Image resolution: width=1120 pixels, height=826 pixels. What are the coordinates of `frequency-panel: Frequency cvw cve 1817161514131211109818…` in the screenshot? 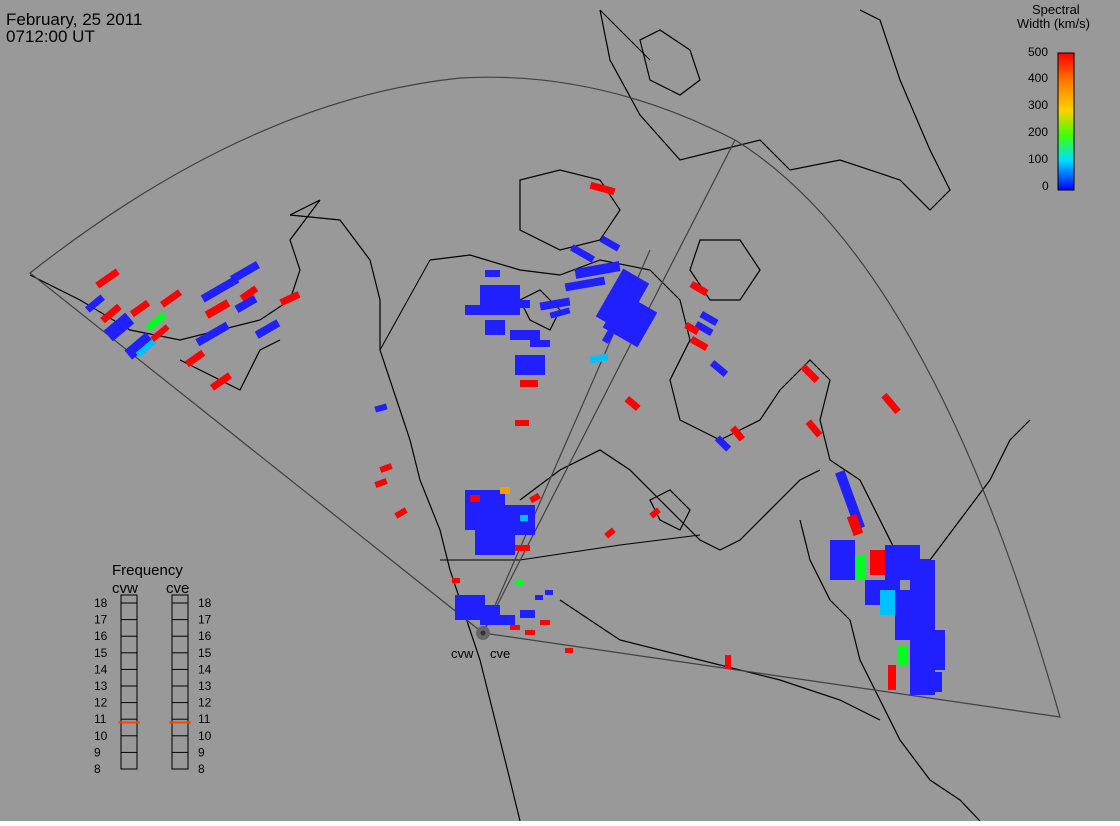 It's located at (153, 669).